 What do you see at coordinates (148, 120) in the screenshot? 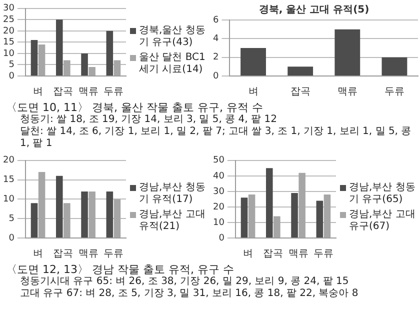
I see `text: 청동기: 쌀 18, 조 19, 기장 14, 보리 3, 밀 5, 콩 4, 팥 12` at bounding box center [148, 120].